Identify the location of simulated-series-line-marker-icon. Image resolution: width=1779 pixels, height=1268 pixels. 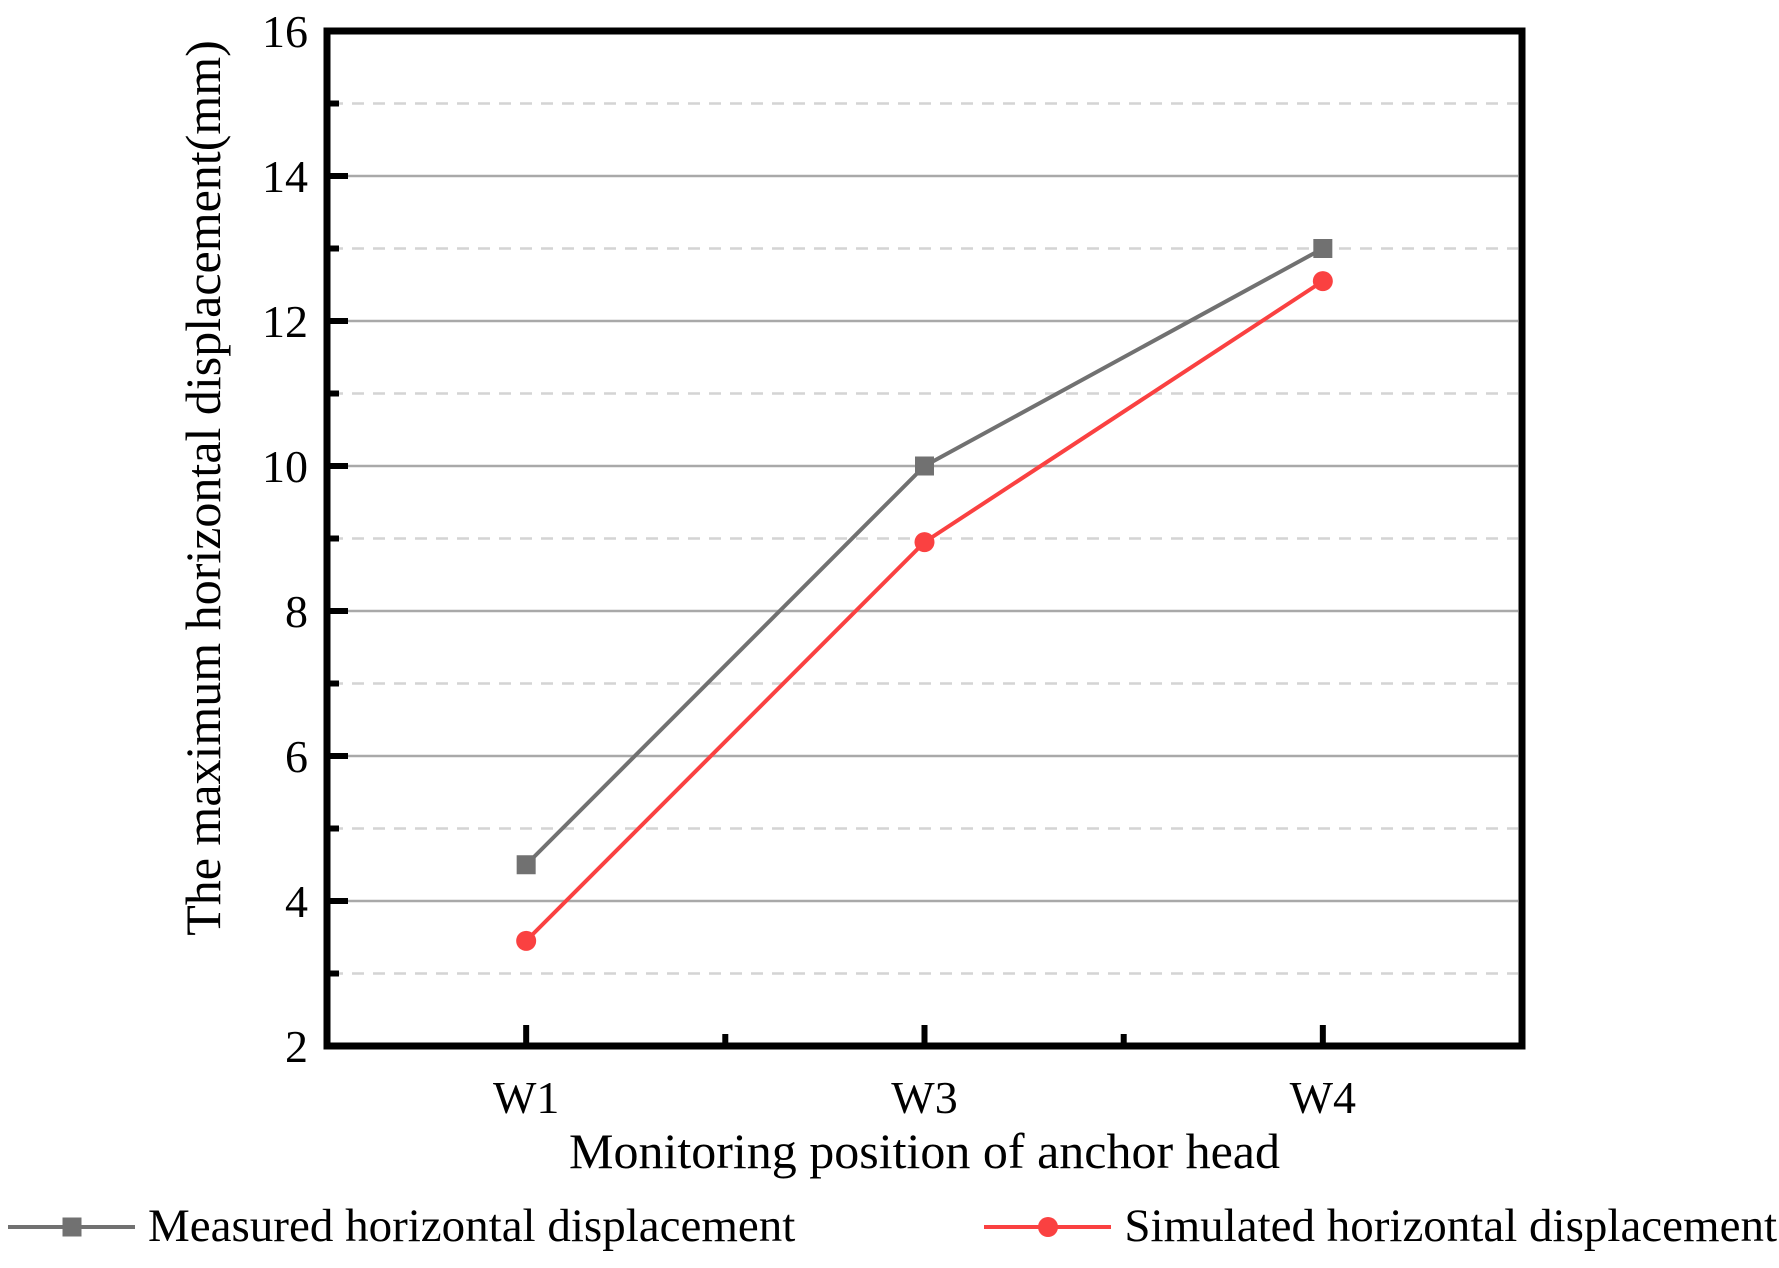
(1048, 1227).